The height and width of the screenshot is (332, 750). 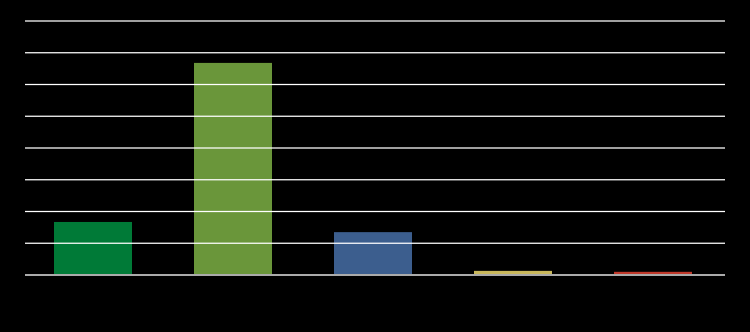 What do you see at coordinates (16, 148) in the screenshot?
I see `y-tick-label: 4` at bounding box center [16, 148].